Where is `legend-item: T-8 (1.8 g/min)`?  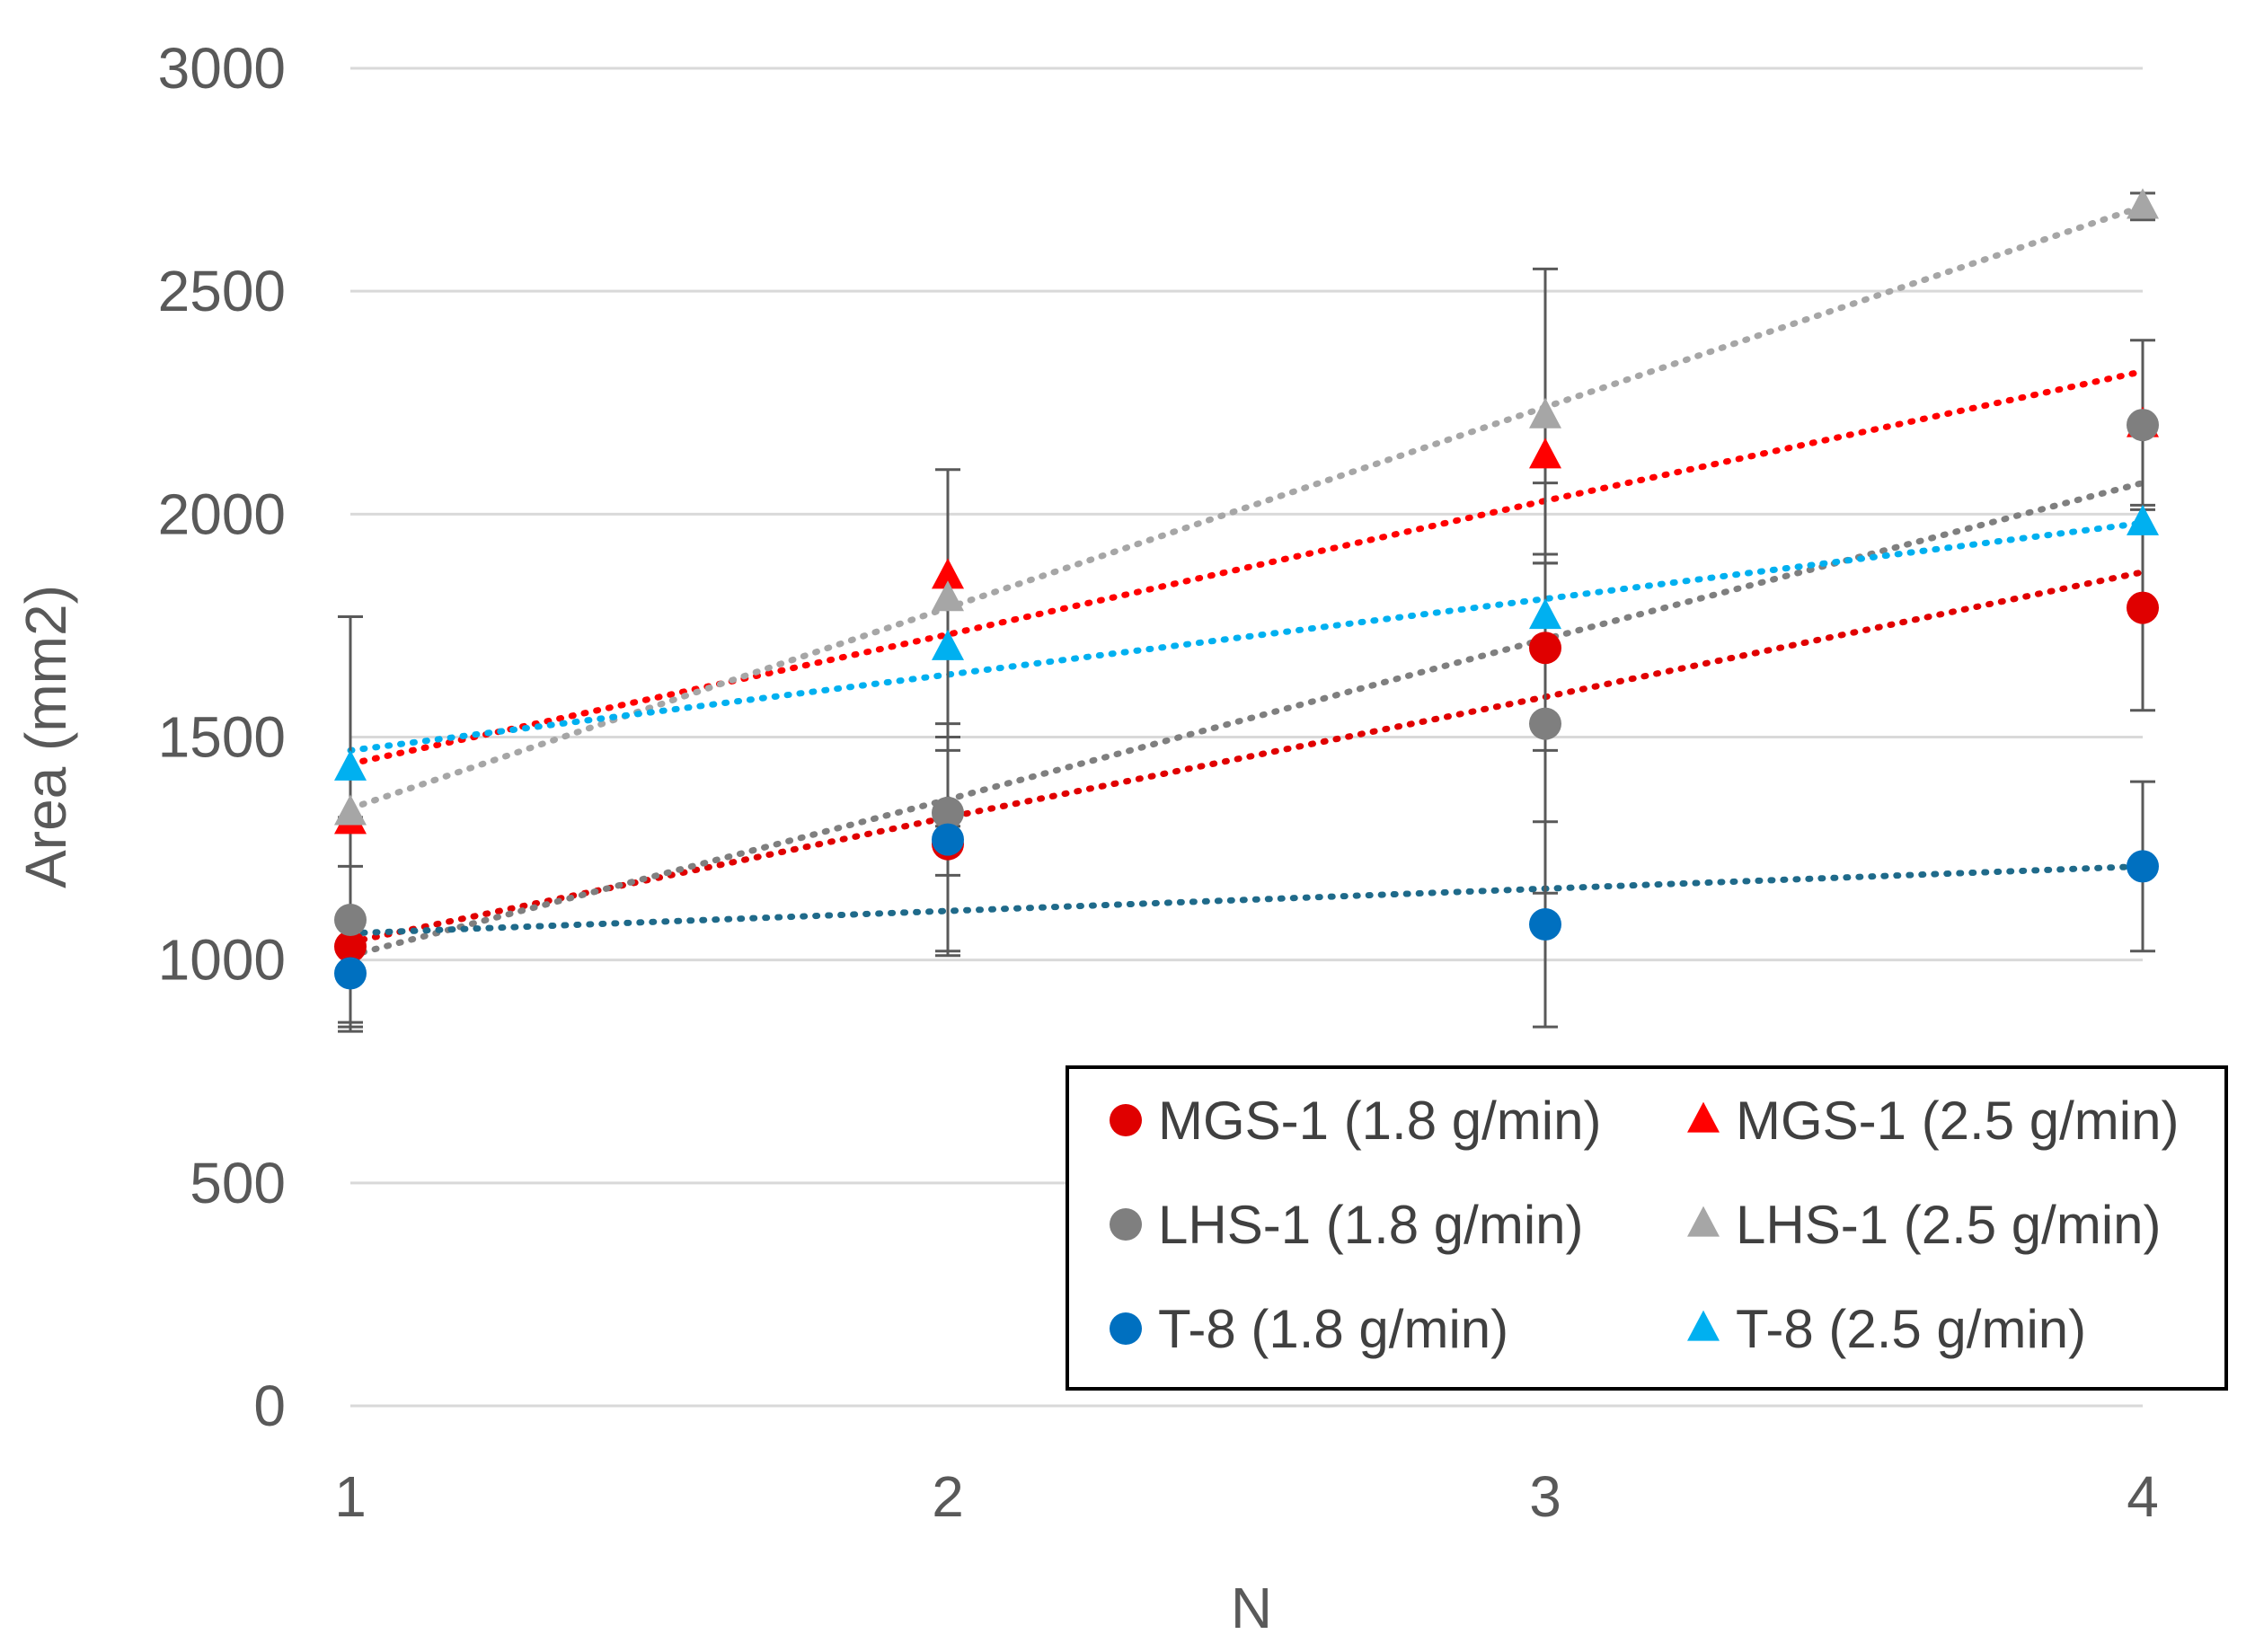 legend-item: T-8 (1.8 g/min) is located at coordinates (1309, 1329).